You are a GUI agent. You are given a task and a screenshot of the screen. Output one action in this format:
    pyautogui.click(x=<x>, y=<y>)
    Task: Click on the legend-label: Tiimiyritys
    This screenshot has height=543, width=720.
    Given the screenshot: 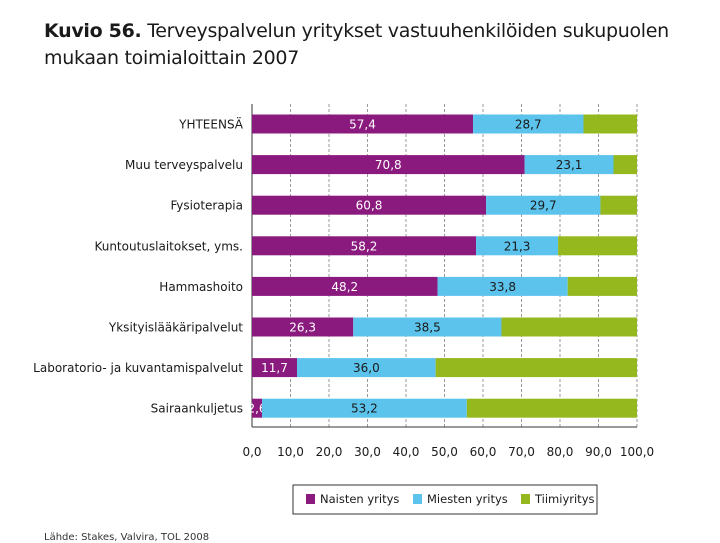 What is the action you would take?
    pyautogui.click(x=564, y=499)
    